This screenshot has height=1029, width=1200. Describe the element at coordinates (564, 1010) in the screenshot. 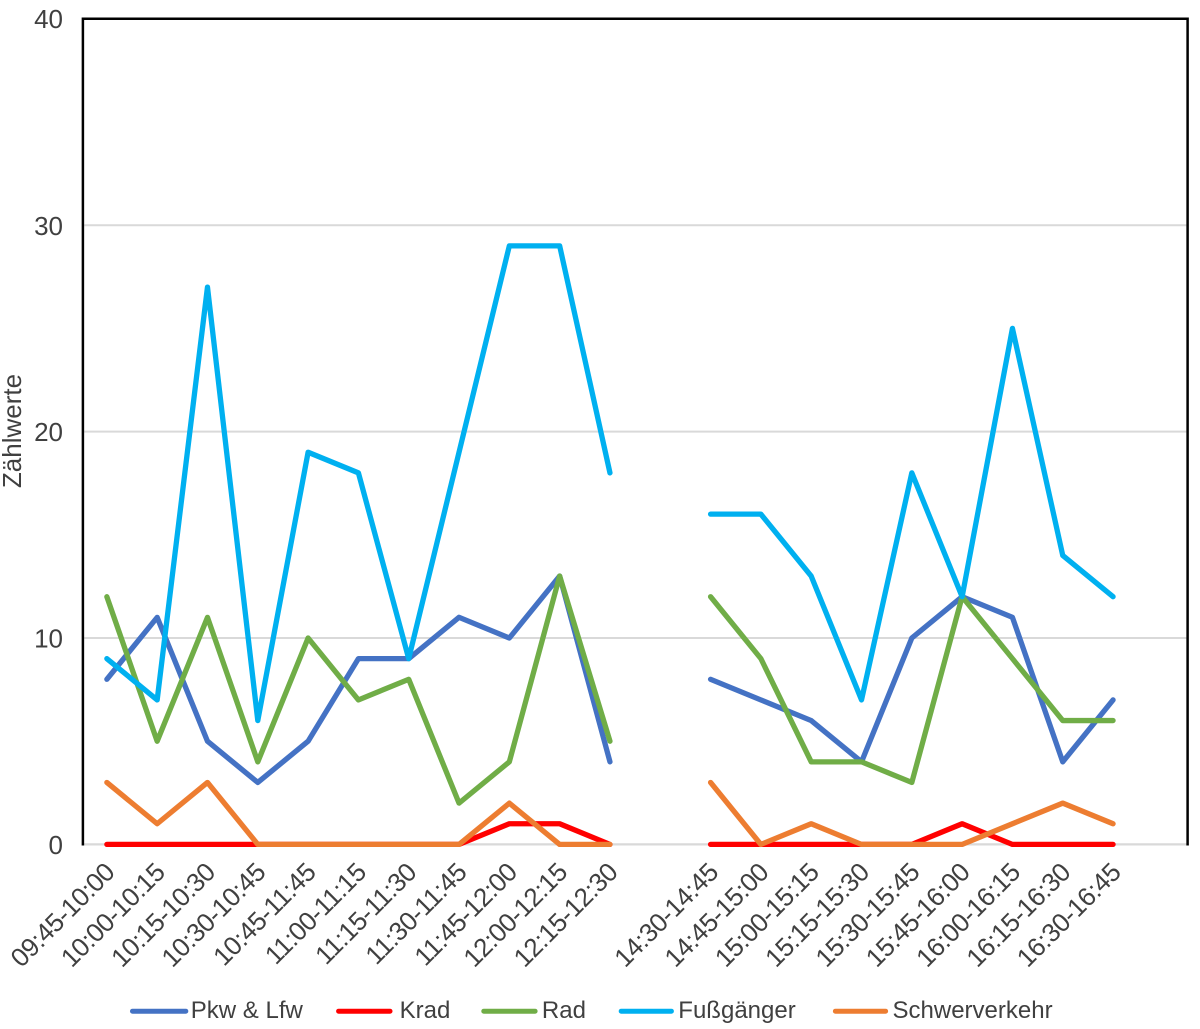

I see `svg-text: Rad` at that location.